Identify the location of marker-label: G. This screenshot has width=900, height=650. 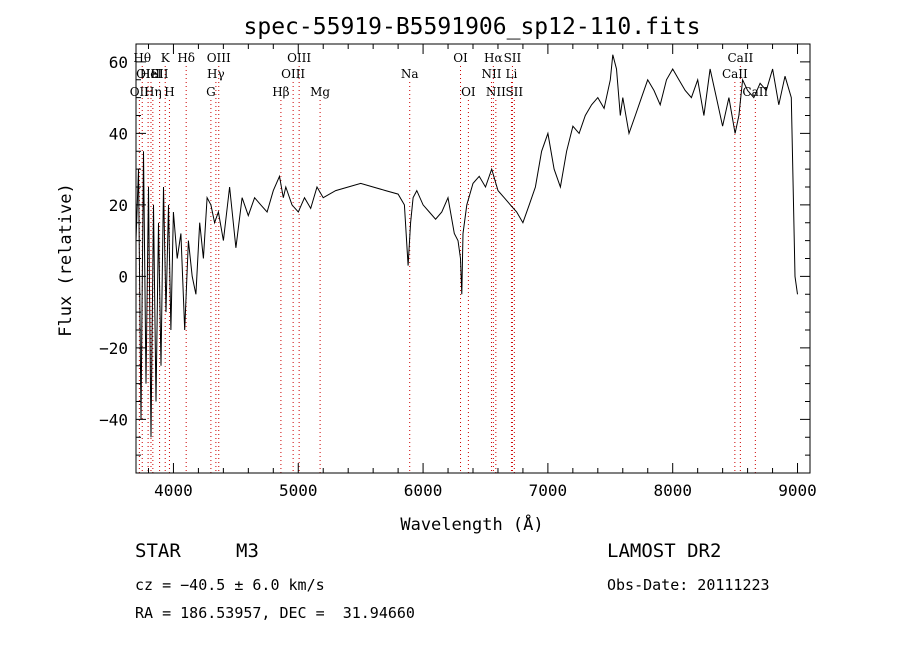
(211, 92).